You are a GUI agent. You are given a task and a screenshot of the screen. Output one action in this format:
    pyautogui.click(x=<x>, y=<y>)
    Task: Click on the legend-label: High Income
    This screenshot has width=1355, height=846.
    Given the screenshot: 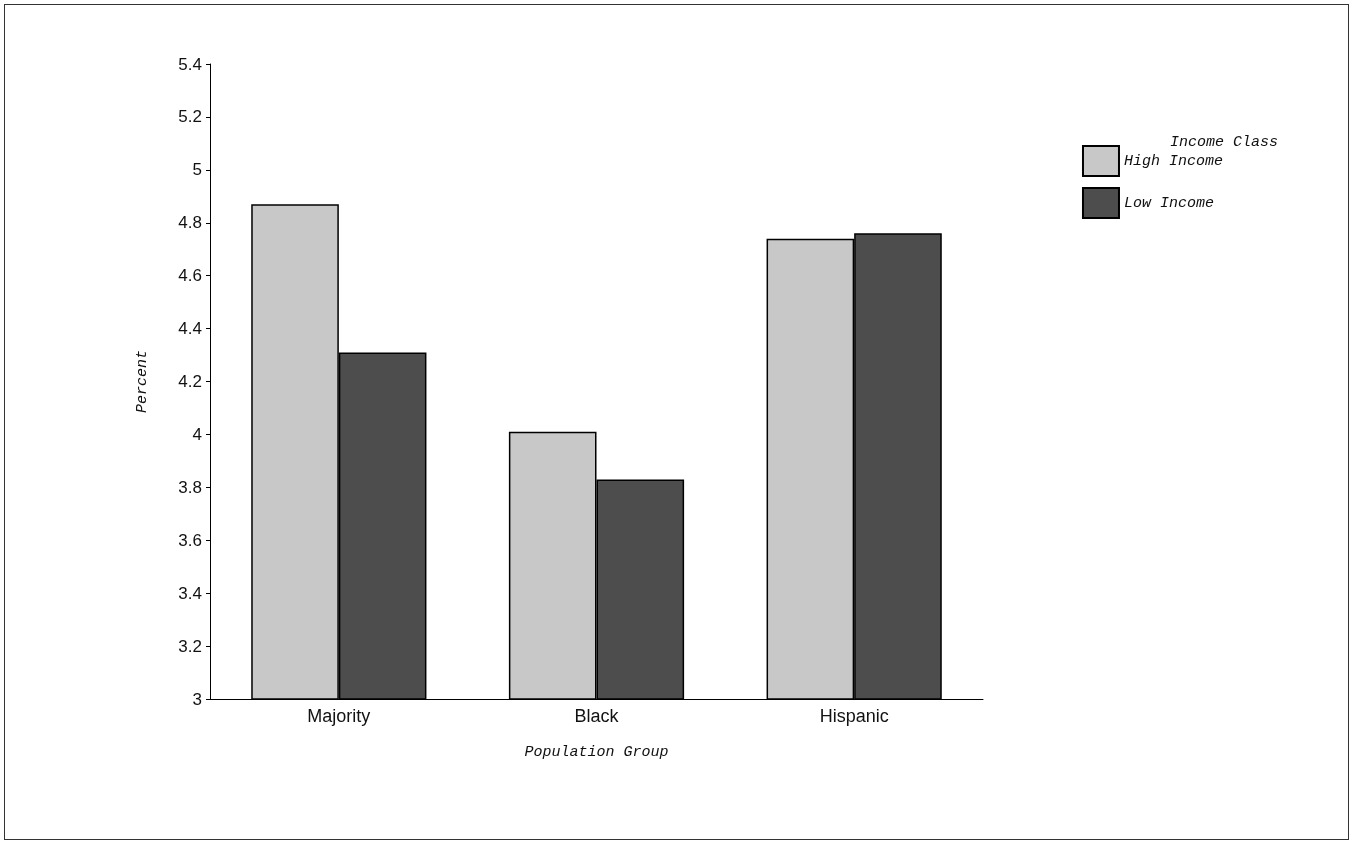 What is the action you would take?
    pyautogui.click(x=1173, y=161)
    